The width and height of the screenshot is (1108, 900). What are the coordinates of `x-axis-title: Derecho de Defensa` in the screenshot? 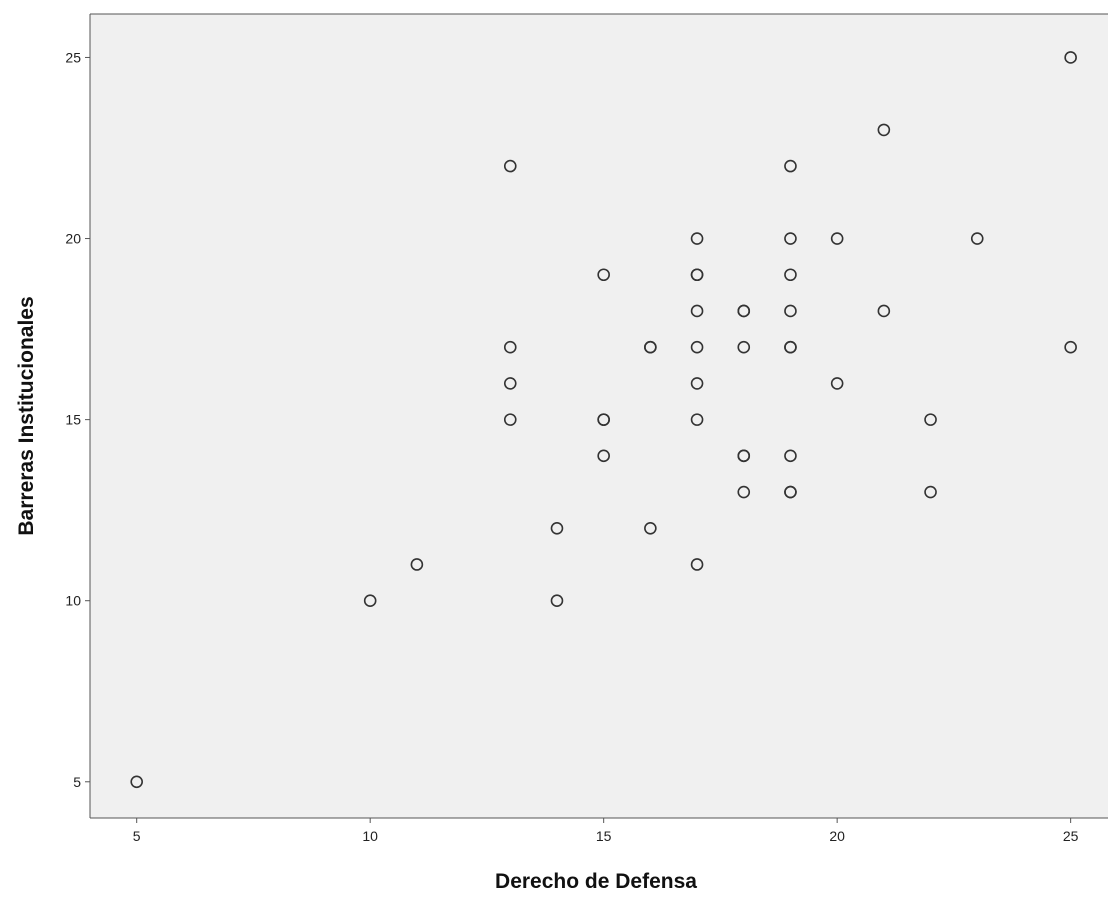 It's located at (596, 881).